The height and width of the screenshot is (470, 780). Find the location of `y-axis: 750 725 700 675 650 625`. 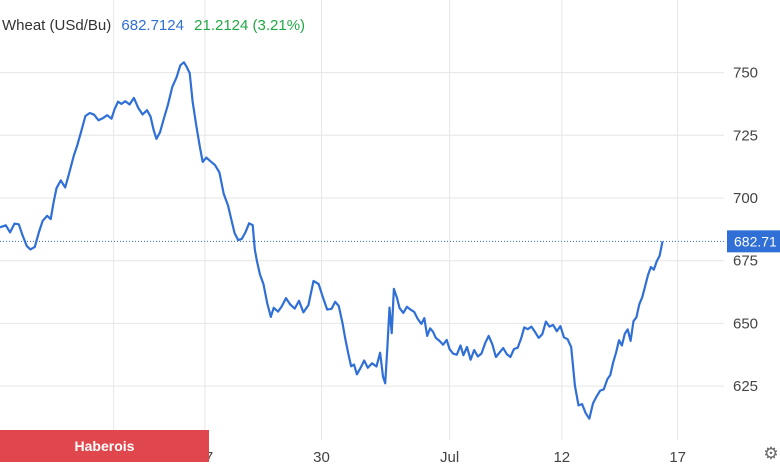

y-axis: 750 725 700 675 650 625 is located at coordinates (745, 230).